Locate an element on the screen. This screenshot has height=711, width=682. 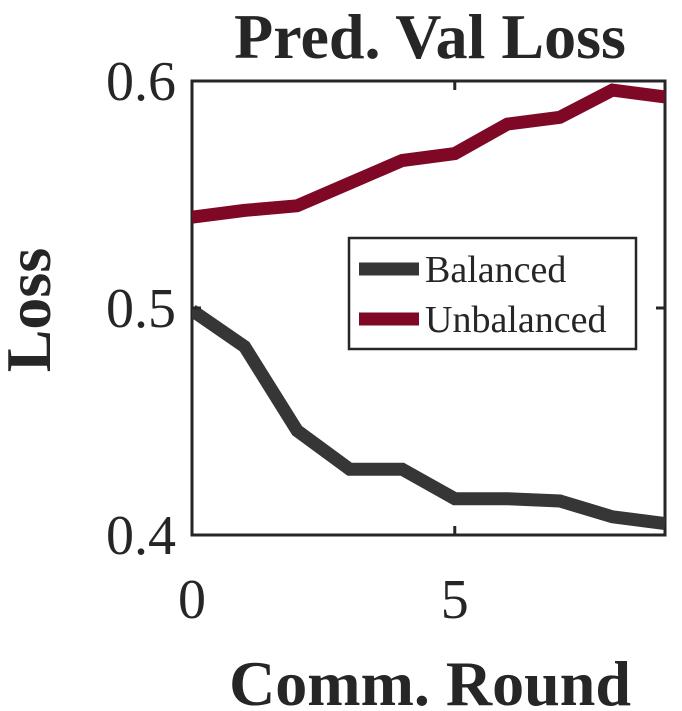
legend-box is located at coordinates (492, 293).